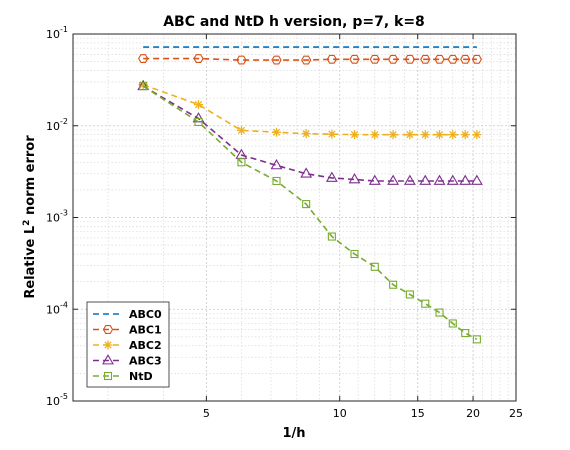 The image size is (570, 450). Describe the element at coordinates (141, 376) in the screenshot. I see `legend-label-ntd: NtD` at that location.